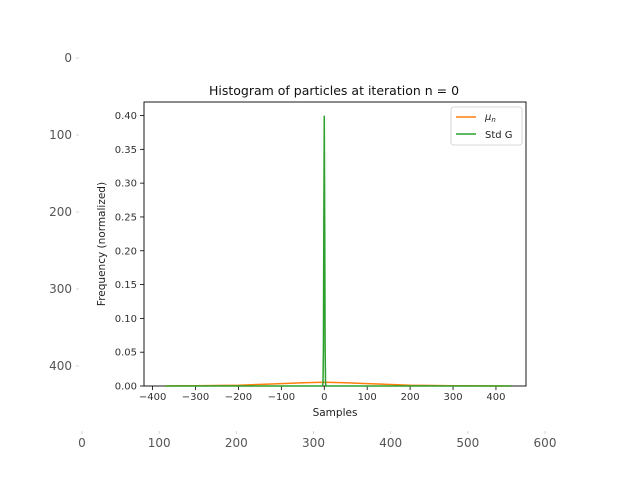 The width and height of the screenshot is (640, 484). Describe the element at coordinates (68, 58) in the screenshot. I see `outer-y-tick-label: 0` at that location.